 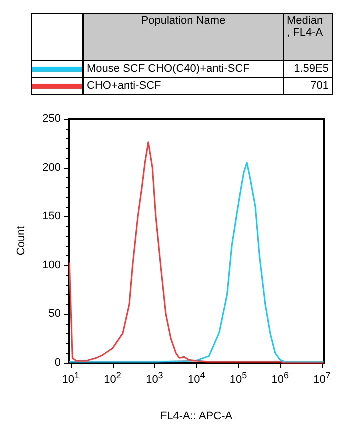 I want to click on text: Population Name, so click(x=183, y=37).